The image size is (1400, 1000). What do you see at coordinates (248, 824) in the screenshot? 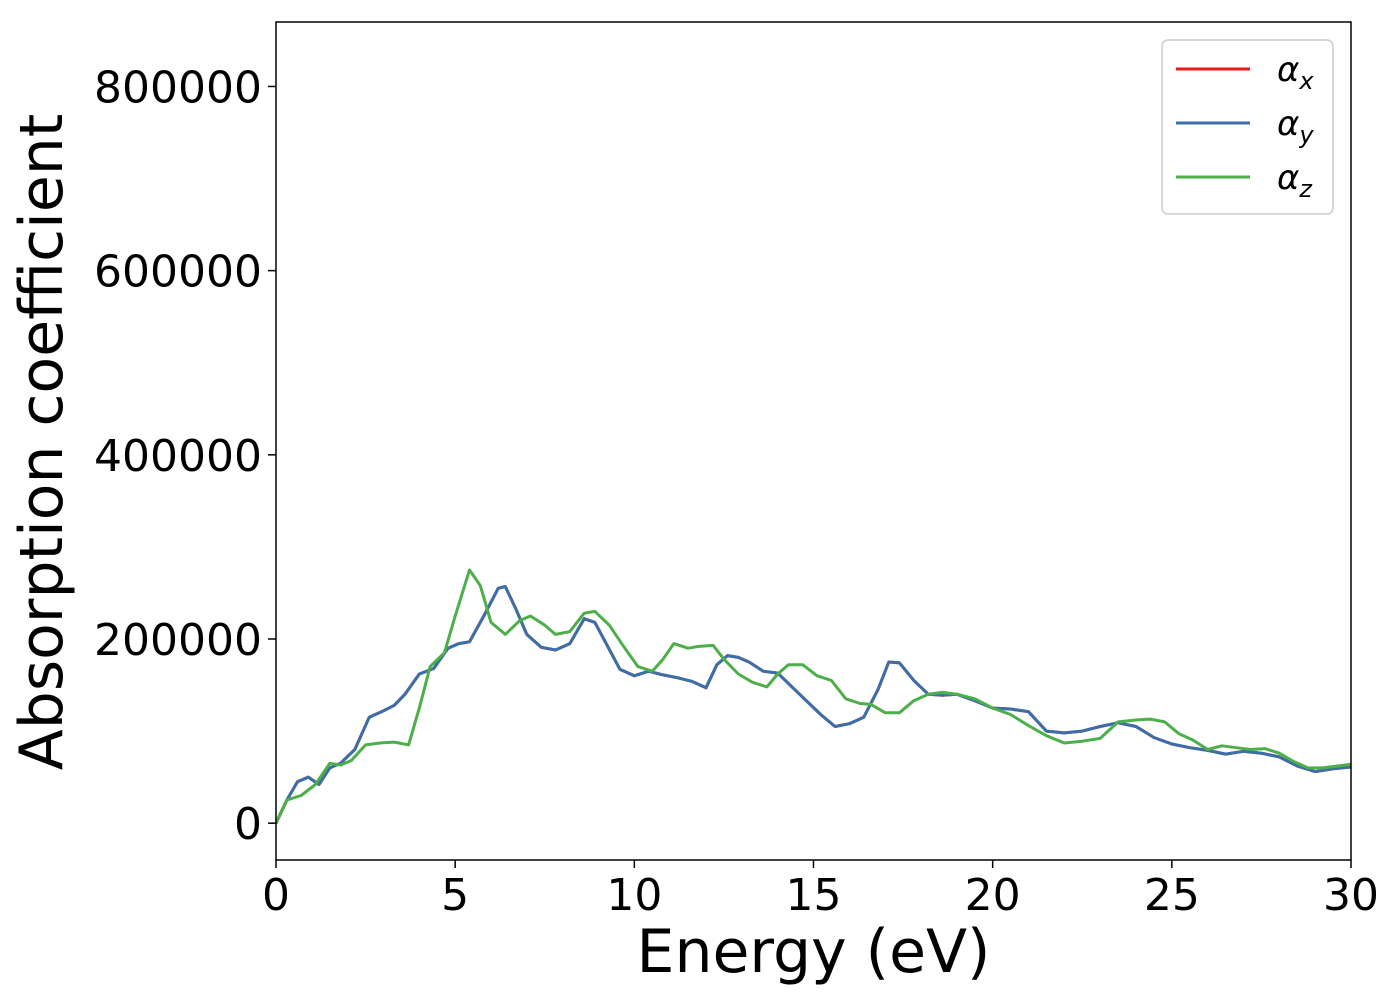
I see `y-tick-label: 0` at bounding box center [248, 824].